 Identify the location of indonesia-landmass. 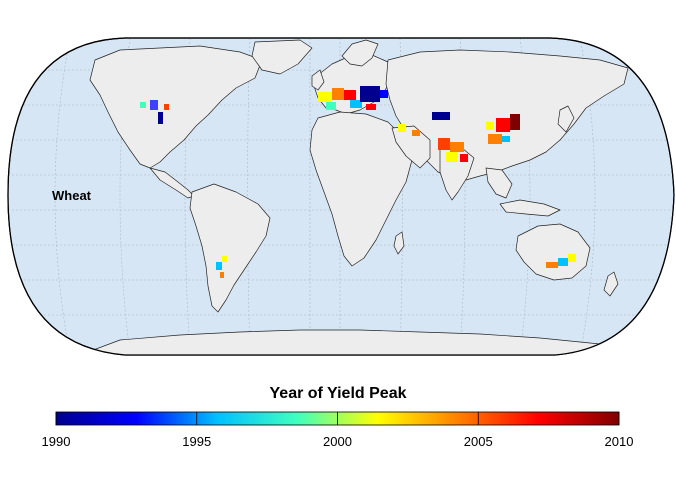
(530, 208).